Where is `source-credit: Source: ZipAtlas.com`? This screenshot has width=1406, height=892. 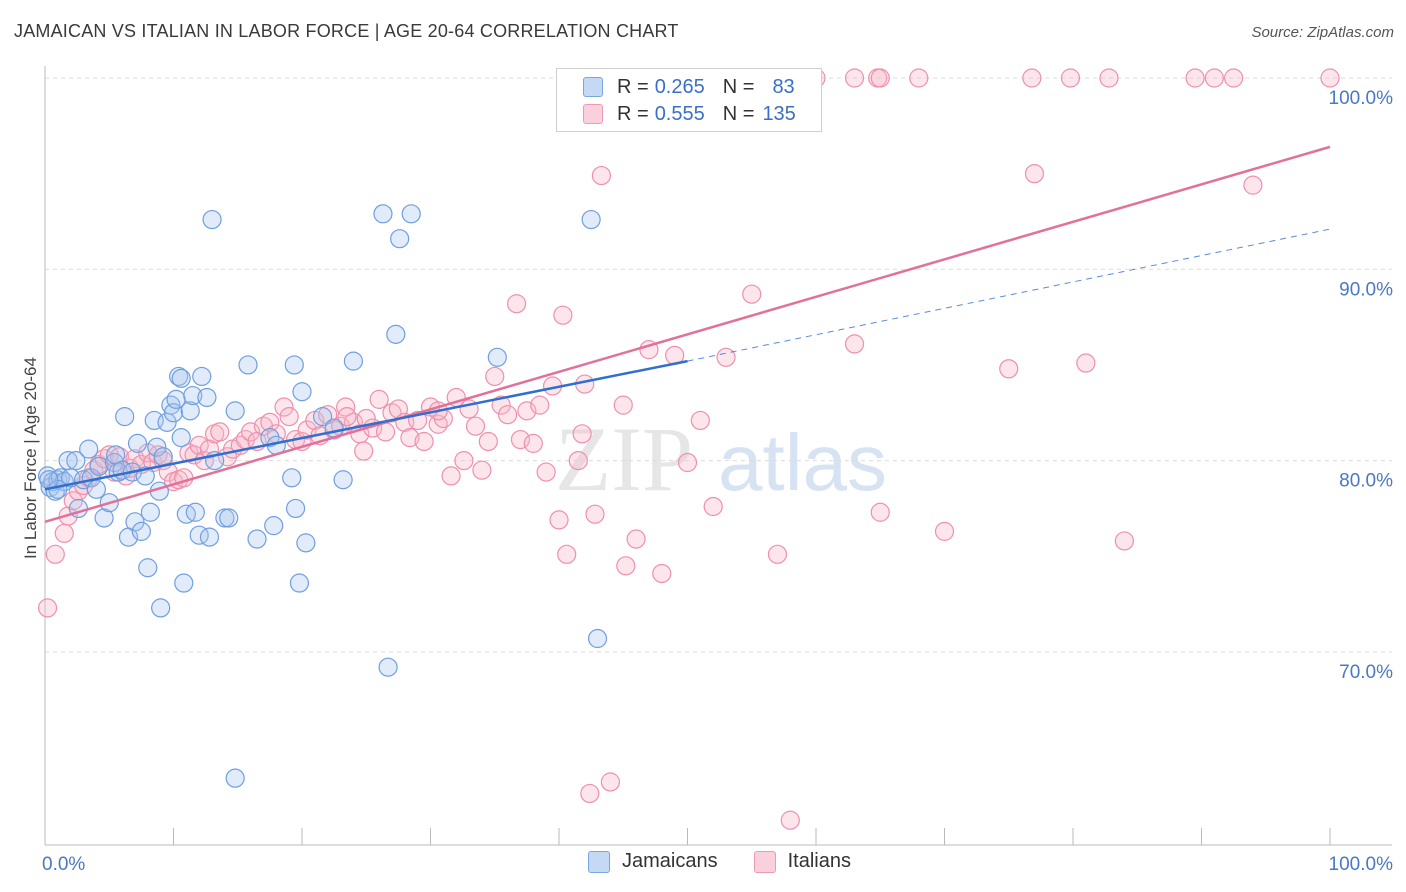 source-credit: Source: ZipAtlas.com is located at coordinates (1322, 32).